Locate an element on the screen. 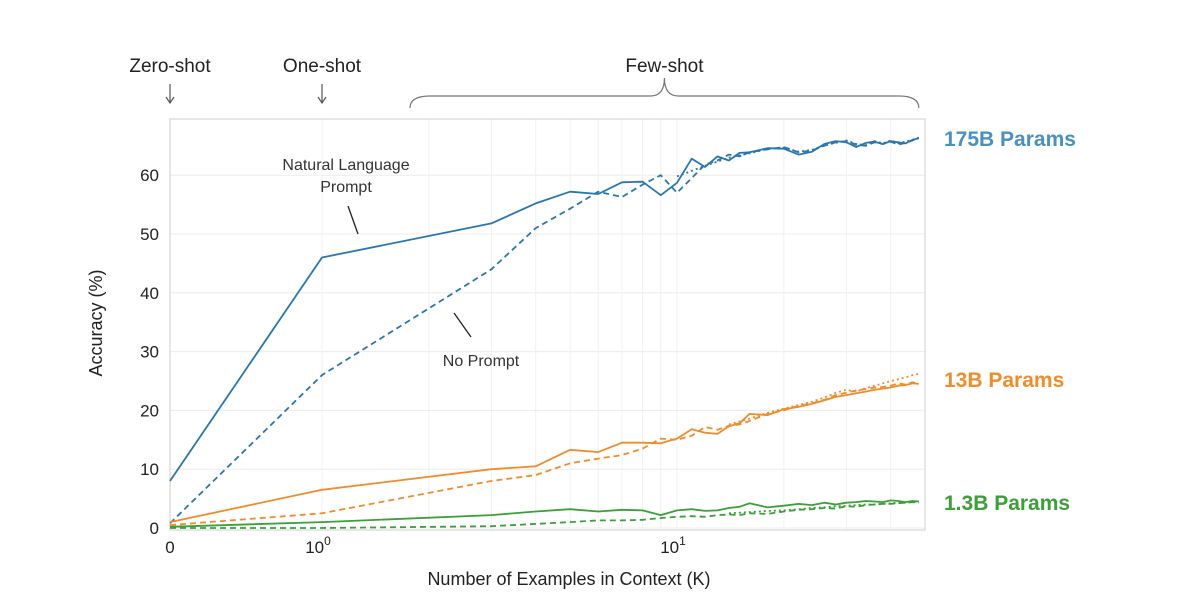  y-axis-ticks: 0 10 20 30 40 50 60 is located at coordinates (149, 352).